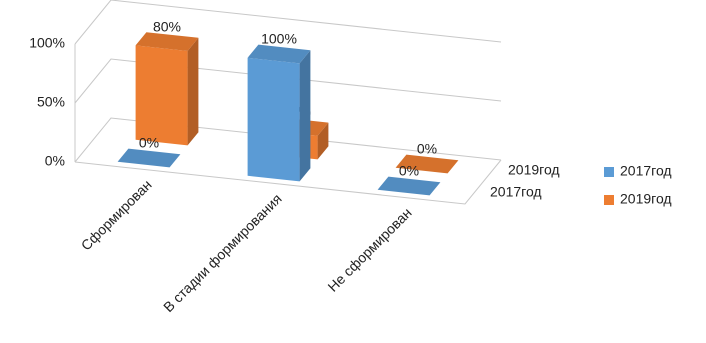 Image resolution: width=706 pixels, height=343 pixels. Describe the element at coordinates (116, 214) in the screenshot. I see `x-tick-label: Сформирован` at that location.